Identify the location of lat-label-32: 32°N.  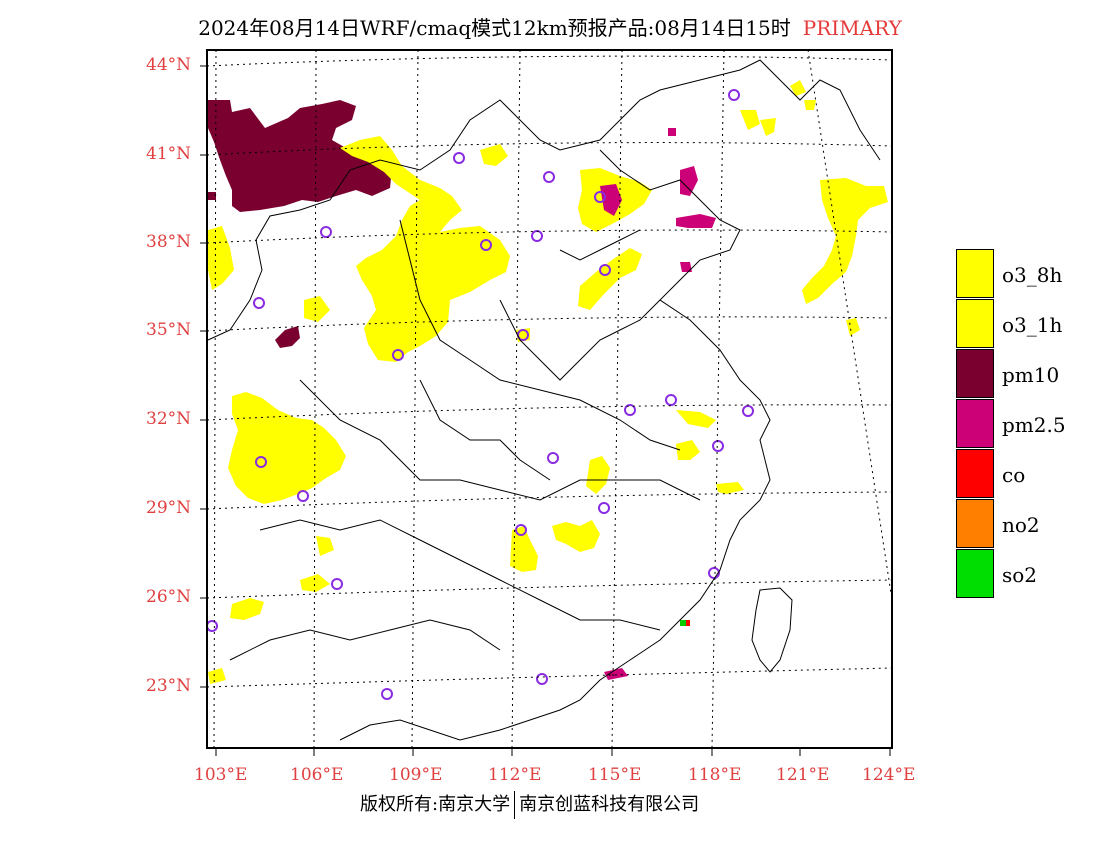
(169, 419).